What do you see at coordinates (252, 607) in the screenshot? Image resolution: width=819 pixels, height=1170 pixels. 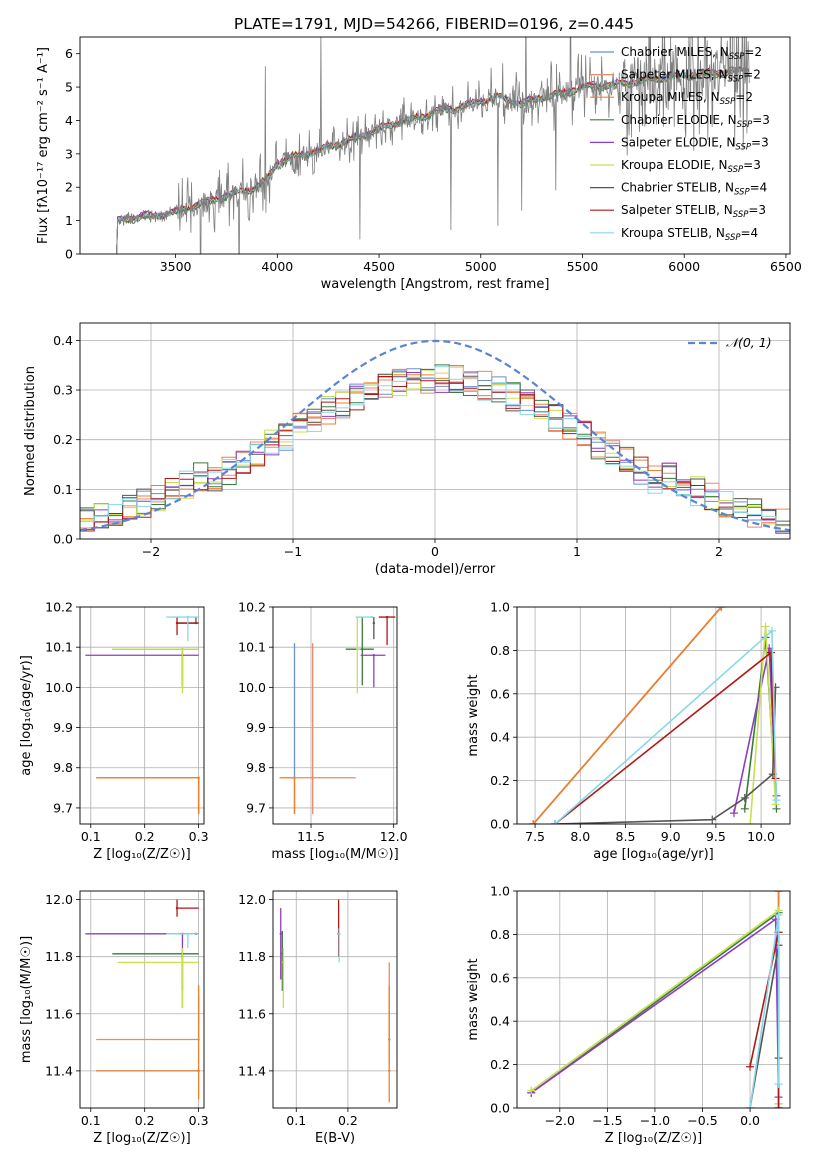 I see `y-tick-label: 10.2` at bounding box center [252, 607].